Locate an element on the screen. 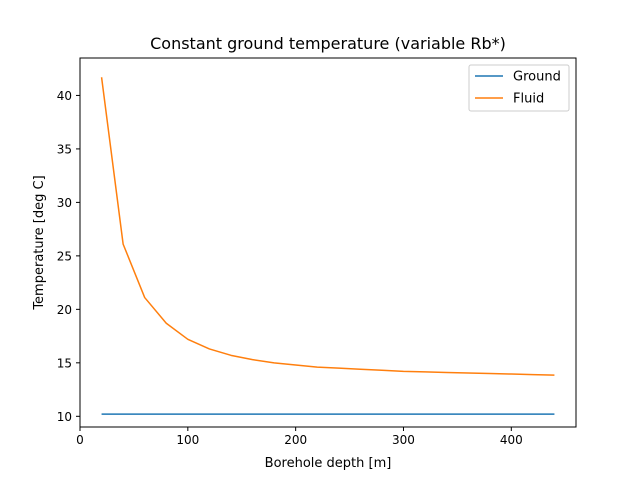 The height and width of the screenshot is (480, 640). legend-ground-label: Ground is located at coordinates (537, 77).